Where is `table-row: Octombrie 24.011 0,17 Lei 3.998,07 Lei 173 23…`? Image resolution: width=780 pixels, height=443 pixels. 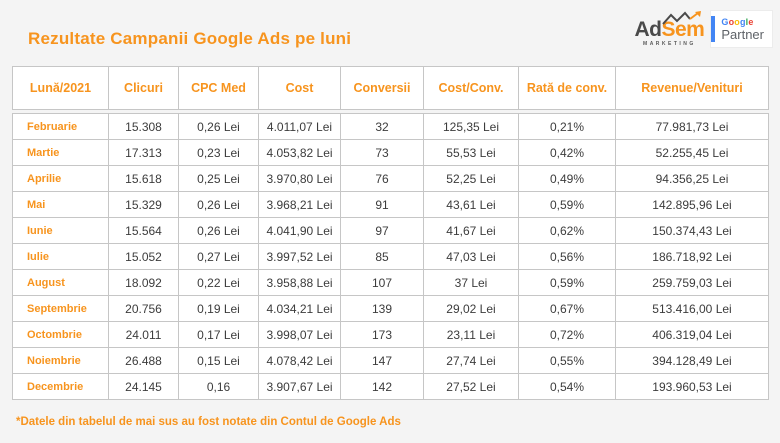
table-row: Octombrie 24.011 0,17 Lei 3.998,07 Lei 173 23… is located at coordinates (390, 334).